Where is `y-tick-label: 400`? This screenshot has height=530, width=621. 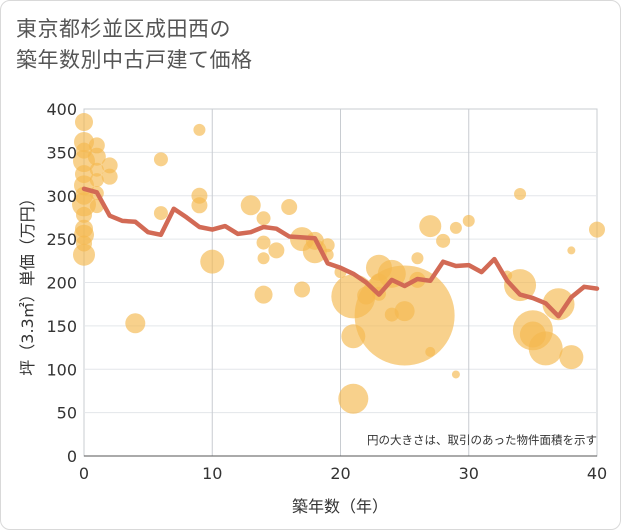
y-tick-label: 400 is located at coordinates (61, 109).